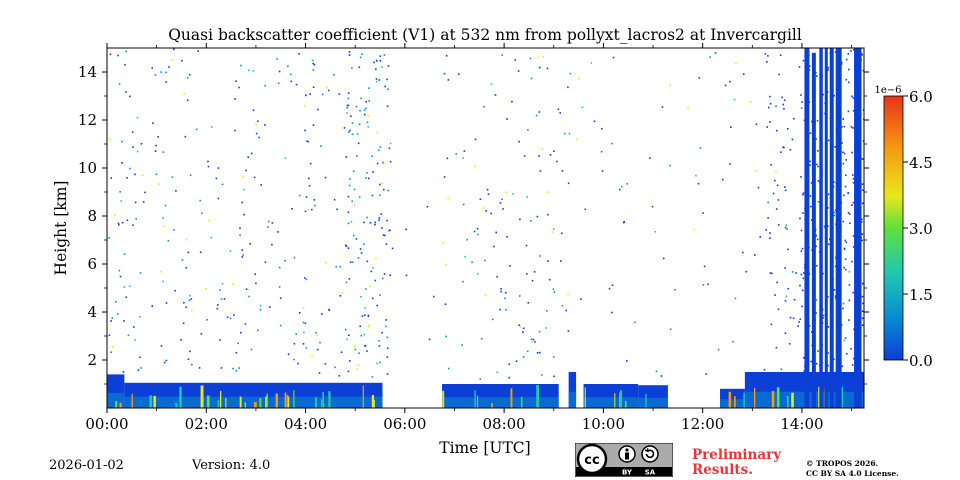 Image resolution: width=960 pixels, height=480 pixels. I want to click on license-text-label: CC BY SA 4.0 License., so click(852, 473).